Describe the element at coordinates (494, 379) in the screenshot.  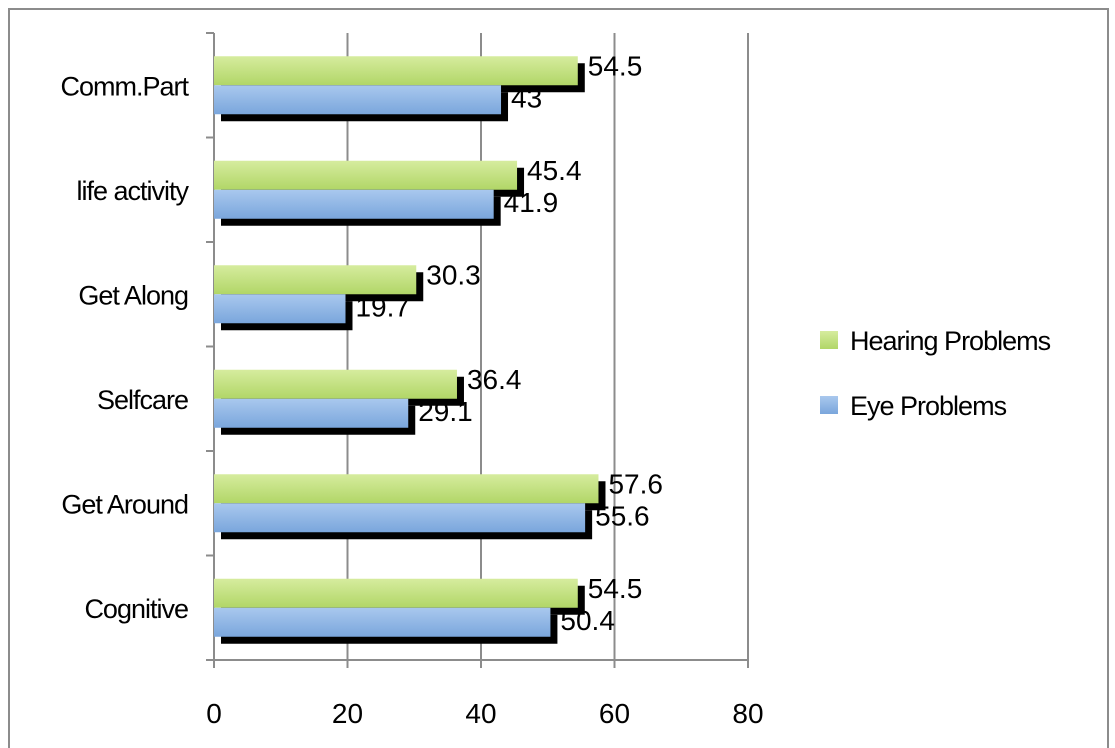
I see `data-label-hearing: 36.4` at that location.